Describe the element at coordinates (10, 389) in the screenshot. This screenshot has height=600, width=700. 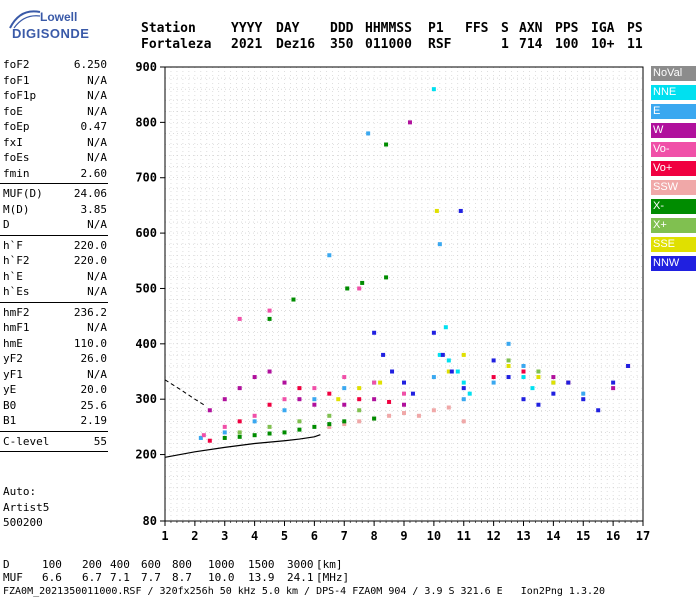
I see `param-label: yE` at that location.